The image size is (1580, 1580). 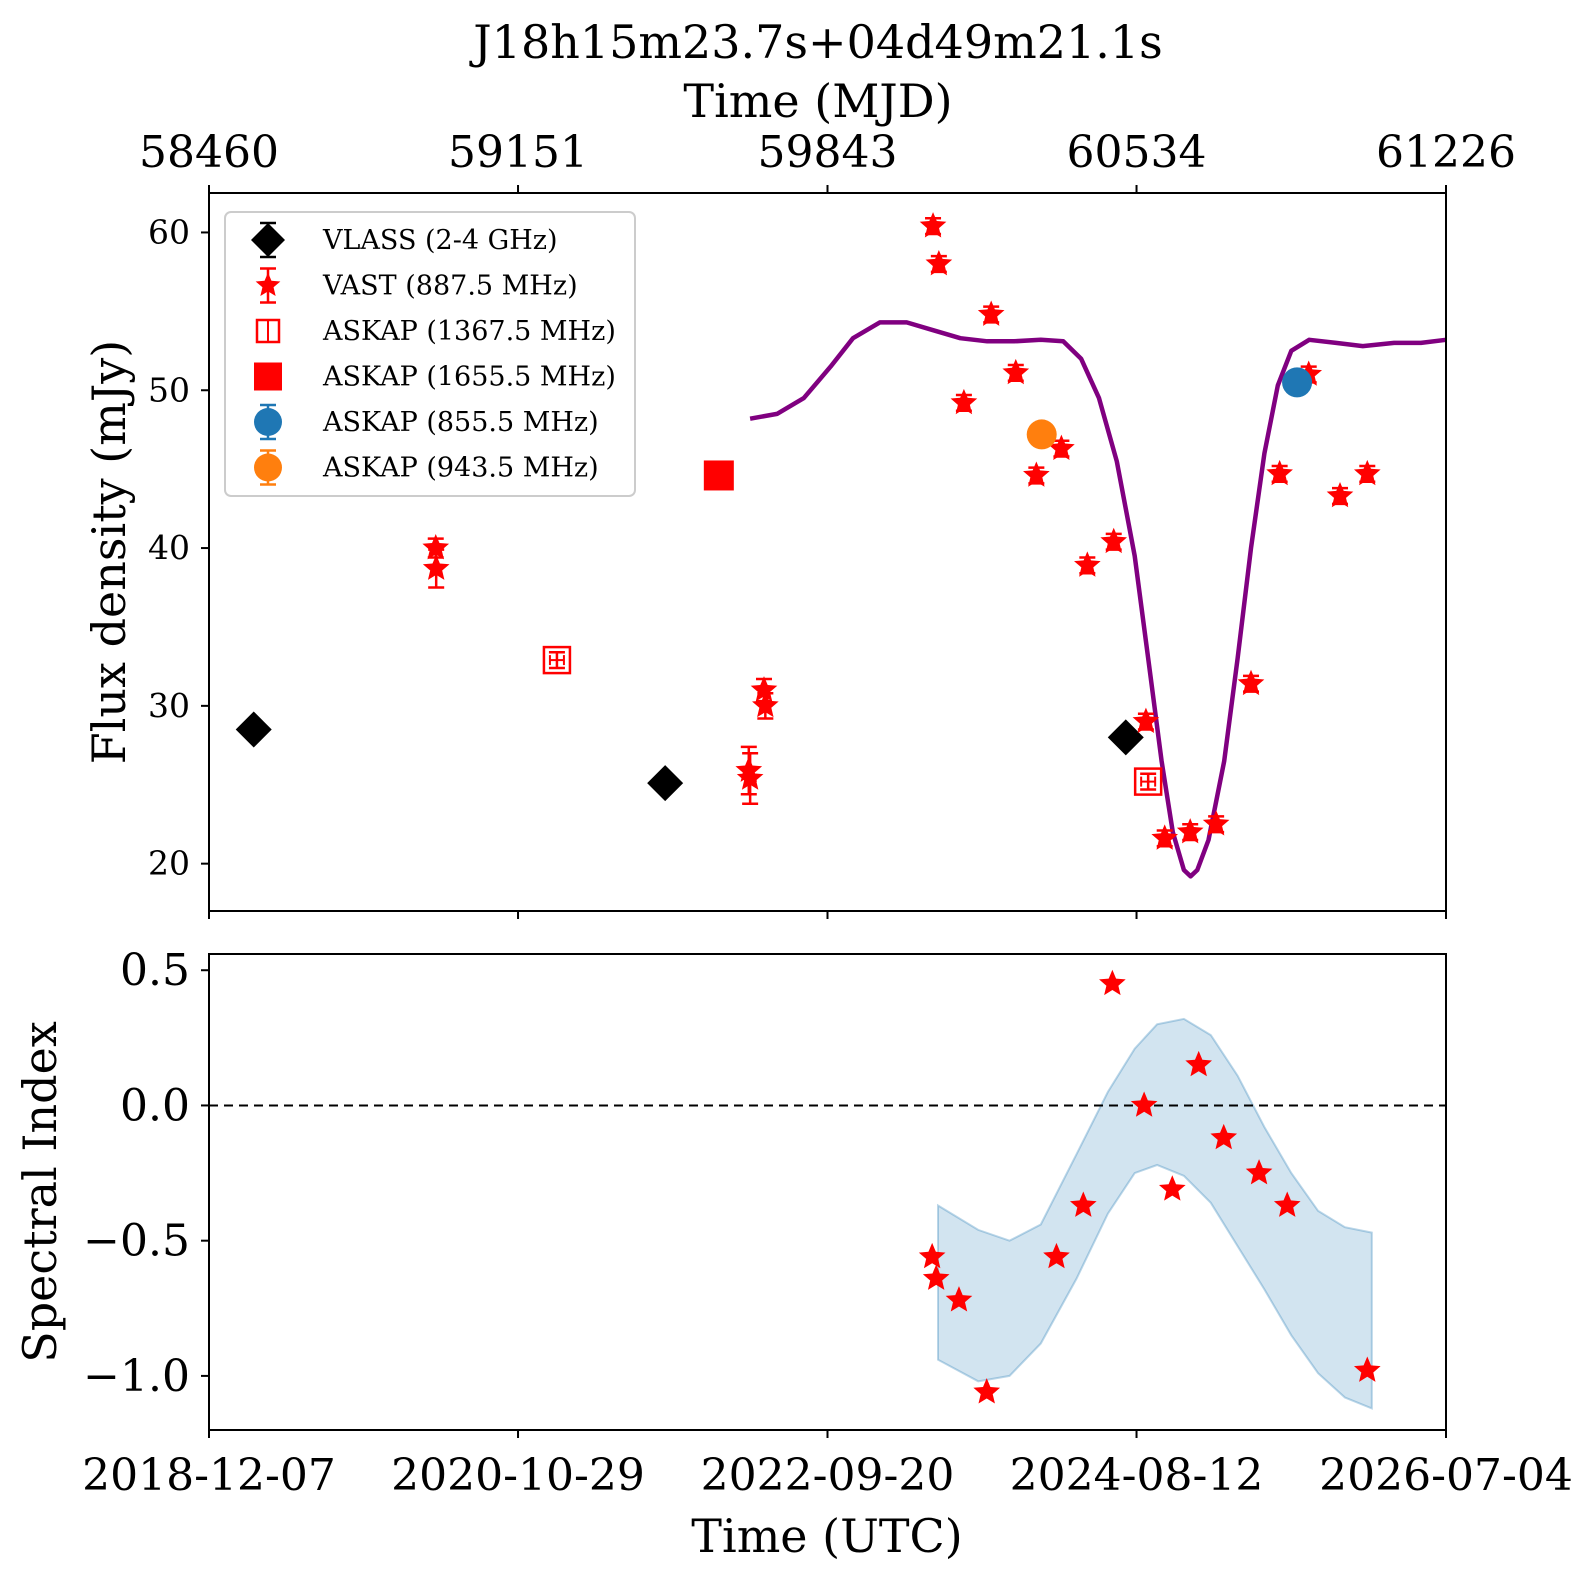 What do you see at coordinates (440, 240) in the screenshot?
I see `legend-label: VLASS (2-4 GHz)` at bounding box center [440, 240].